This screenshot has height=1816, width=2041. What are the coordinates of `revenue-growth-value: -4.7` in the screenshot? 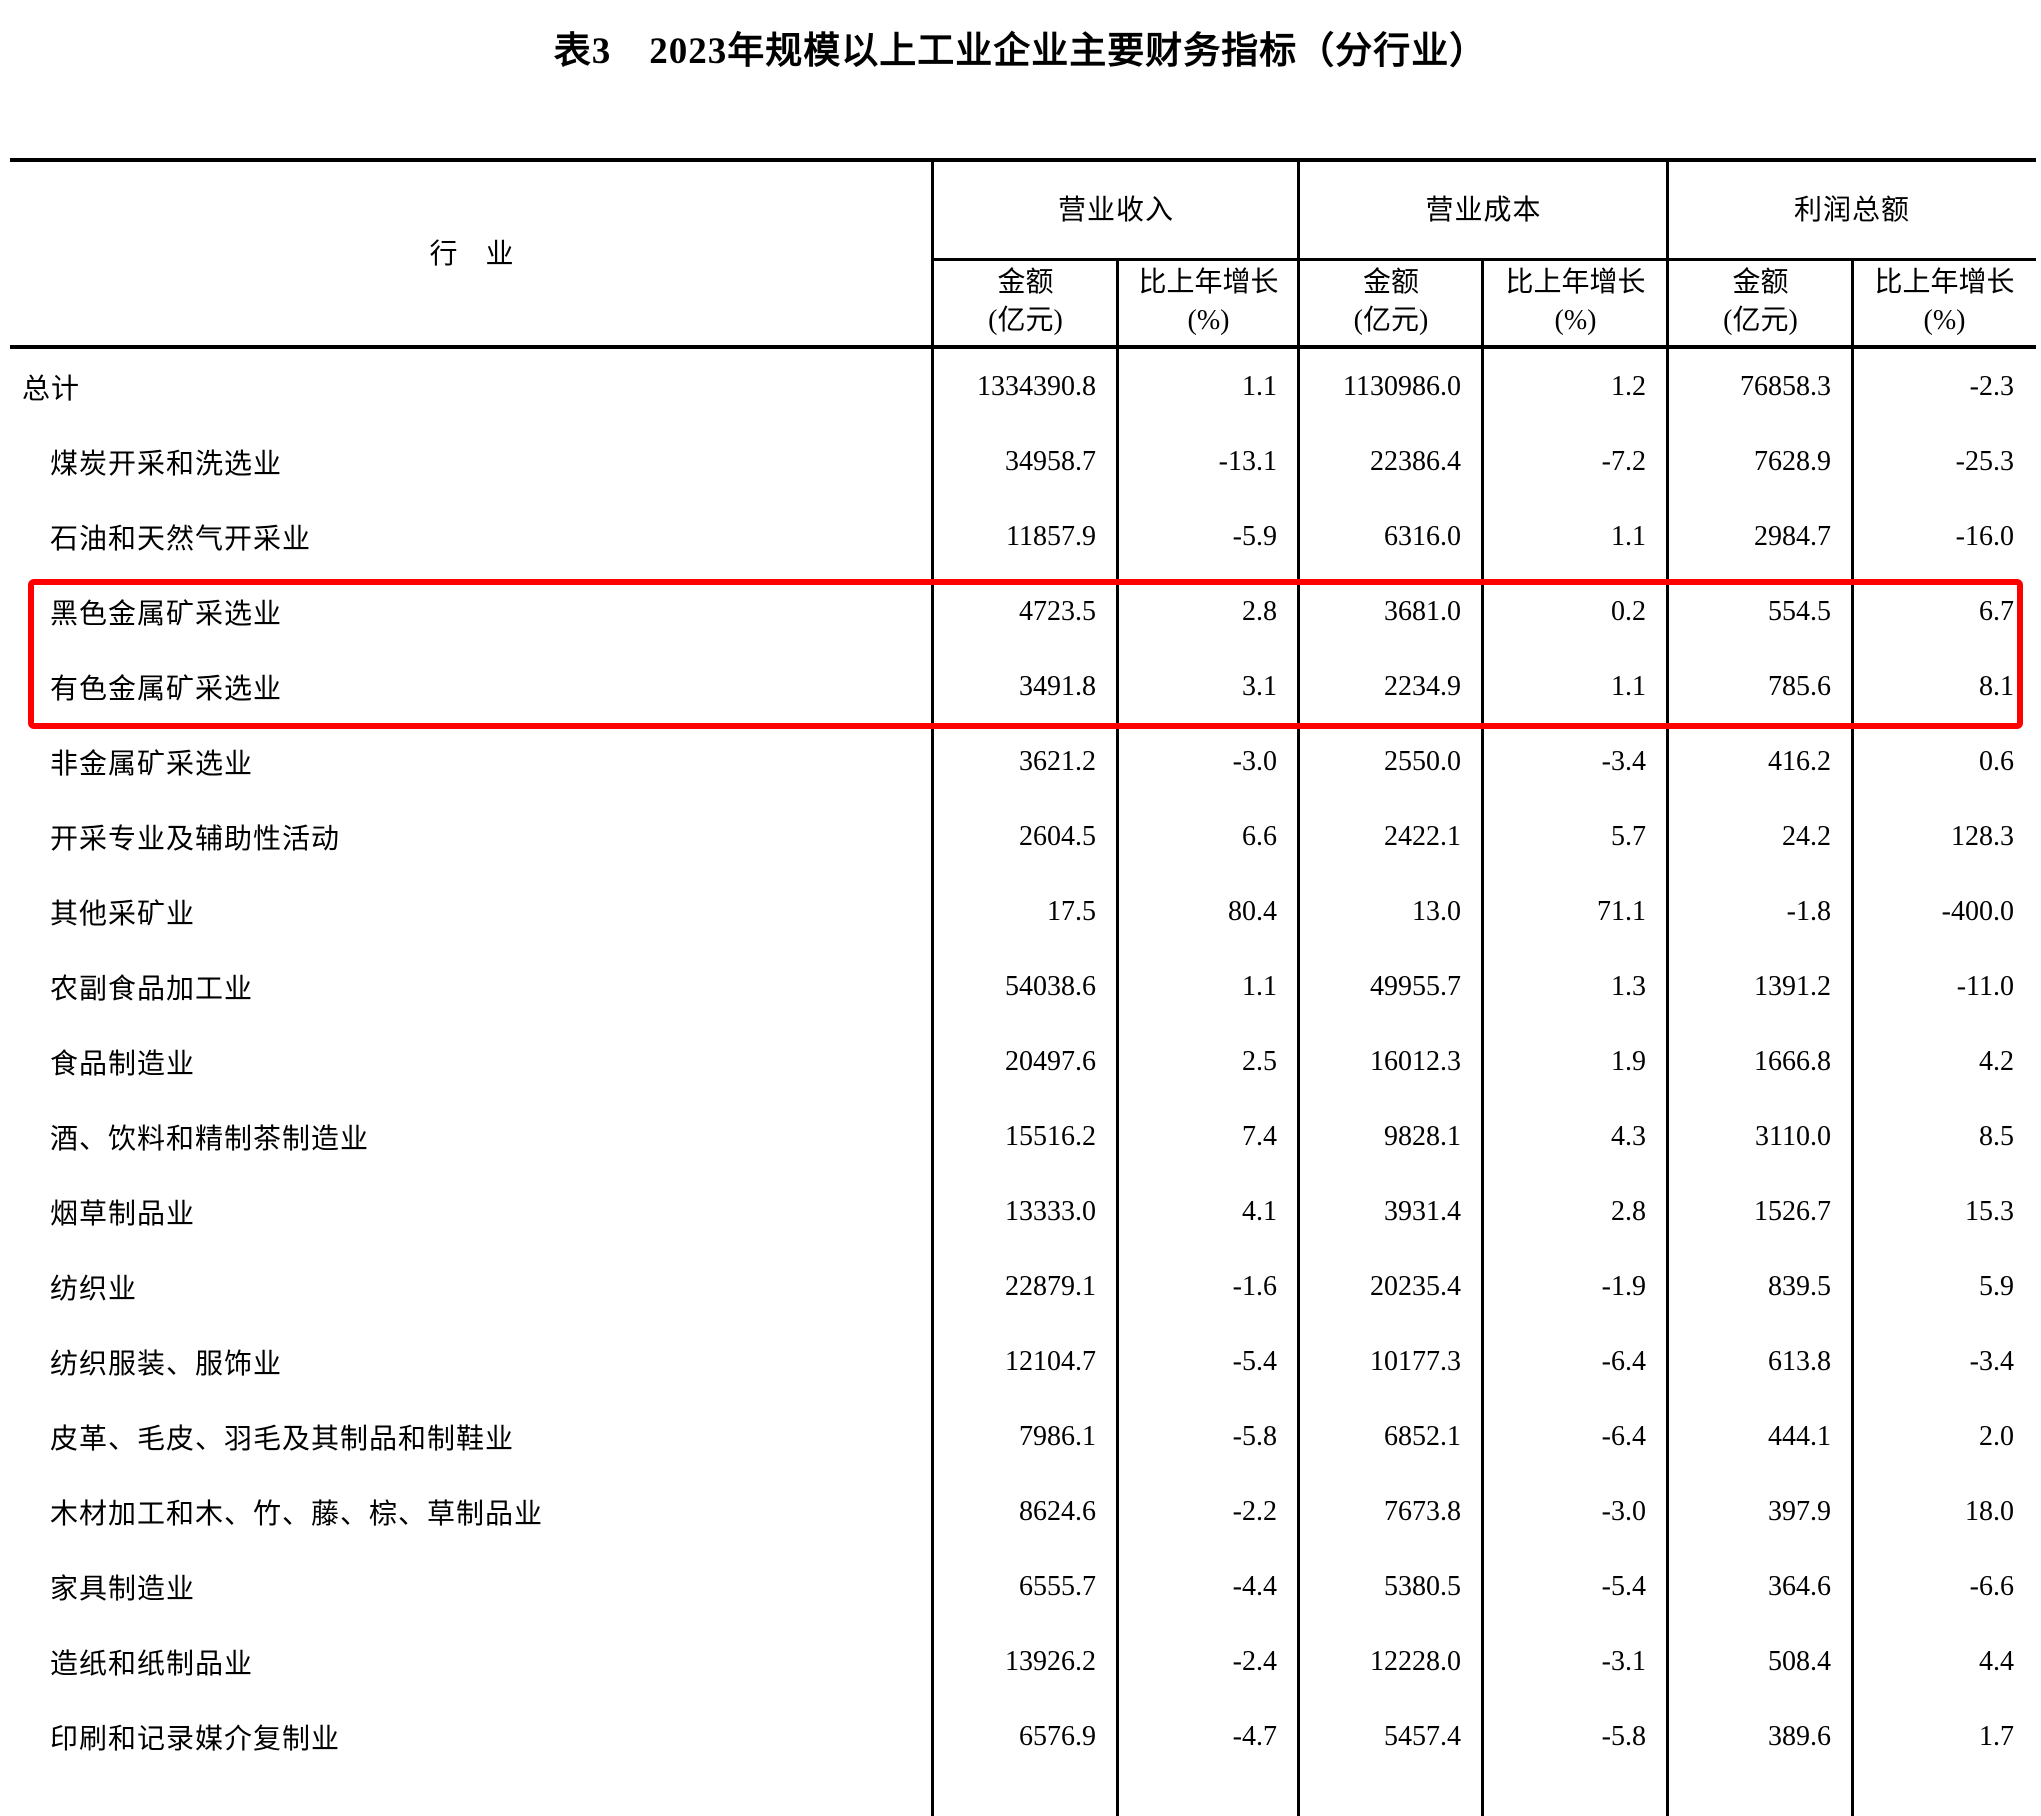 It's located at (1254, 1736).